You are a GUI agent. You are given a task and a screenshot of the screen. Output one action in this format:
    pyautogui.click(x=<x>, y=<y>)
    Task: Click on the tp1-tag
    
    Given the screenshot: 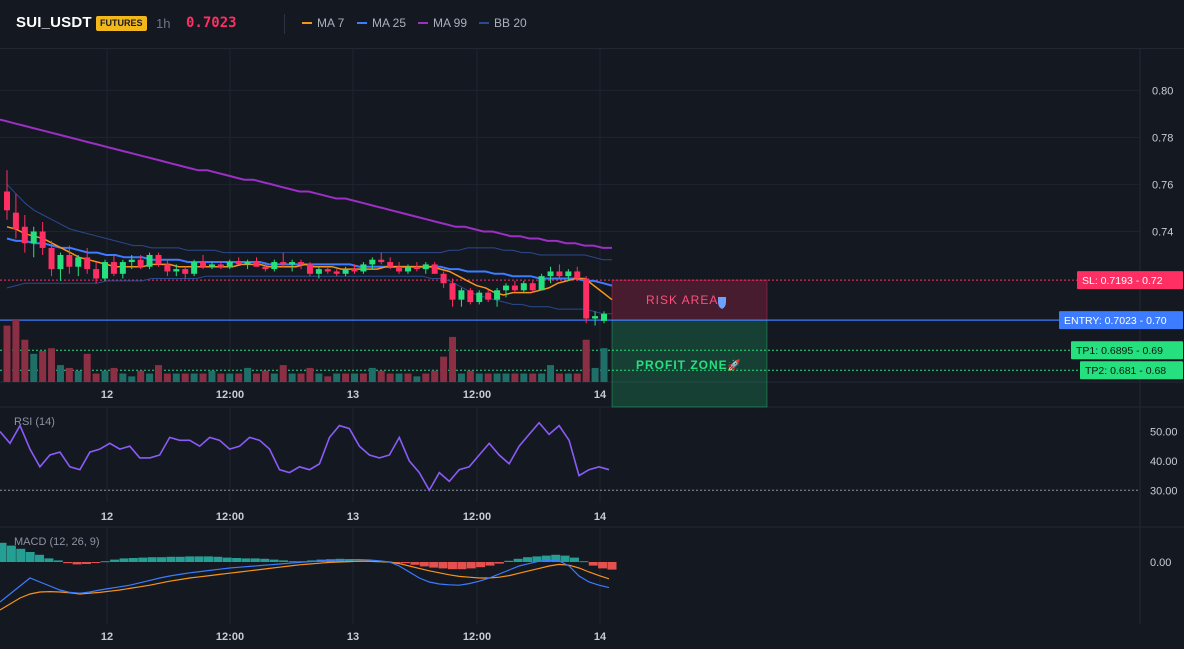 What is the action you would take?
    pyautogui.click(x=1127, y=350)
    